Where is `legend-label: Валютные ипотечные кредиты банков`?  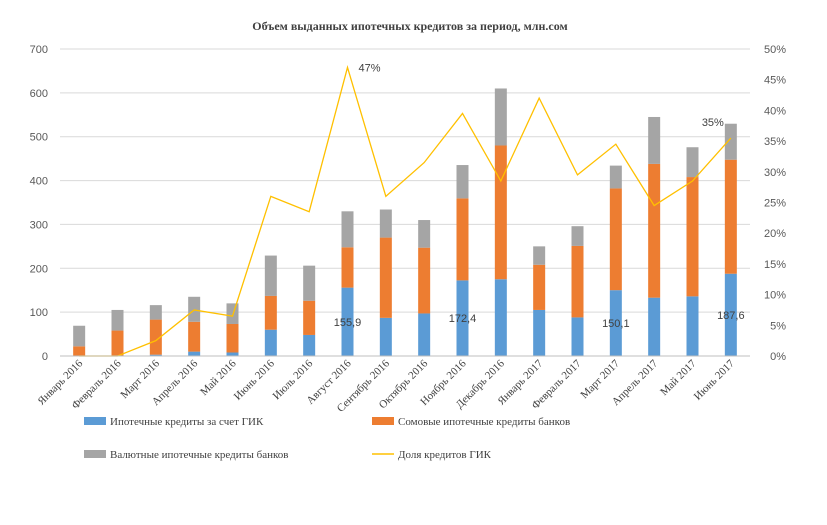 legend-label: Валютные ипотечные кредиты банков is located at coordinates (199, 455).